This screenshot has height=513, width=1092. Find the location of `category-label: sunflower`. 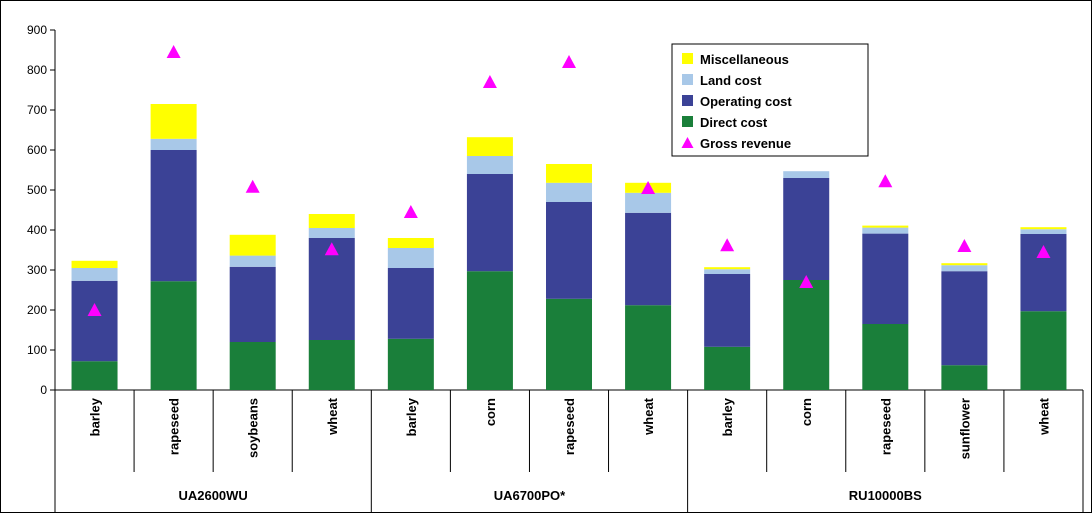

category-label: sunflower is located at coordinates (964, 428).